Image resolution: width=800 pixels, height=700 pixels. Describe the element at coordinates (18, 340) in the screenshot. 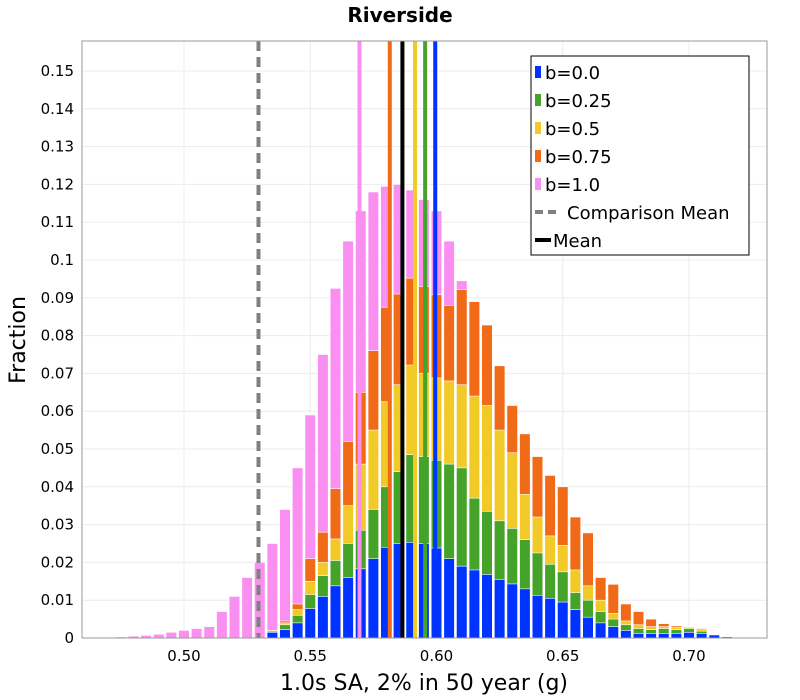

I see `y-axis-title: Fraction` at that location.